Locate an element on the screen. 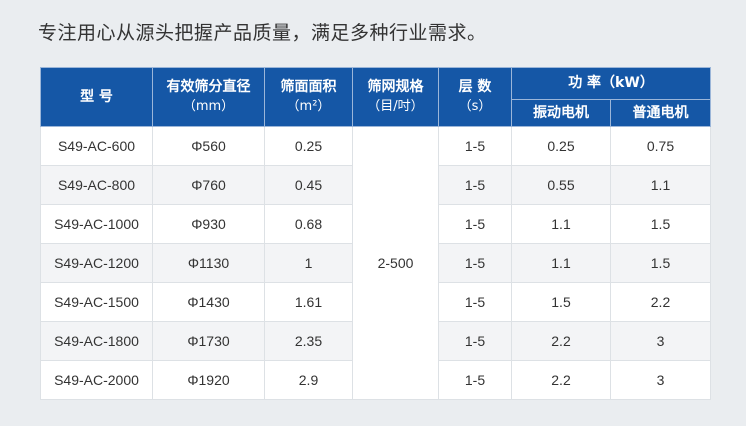 The height and width of the screenshot is (426, 746). cell-model: S49-AC-600 is located at coordinates (96, 146).